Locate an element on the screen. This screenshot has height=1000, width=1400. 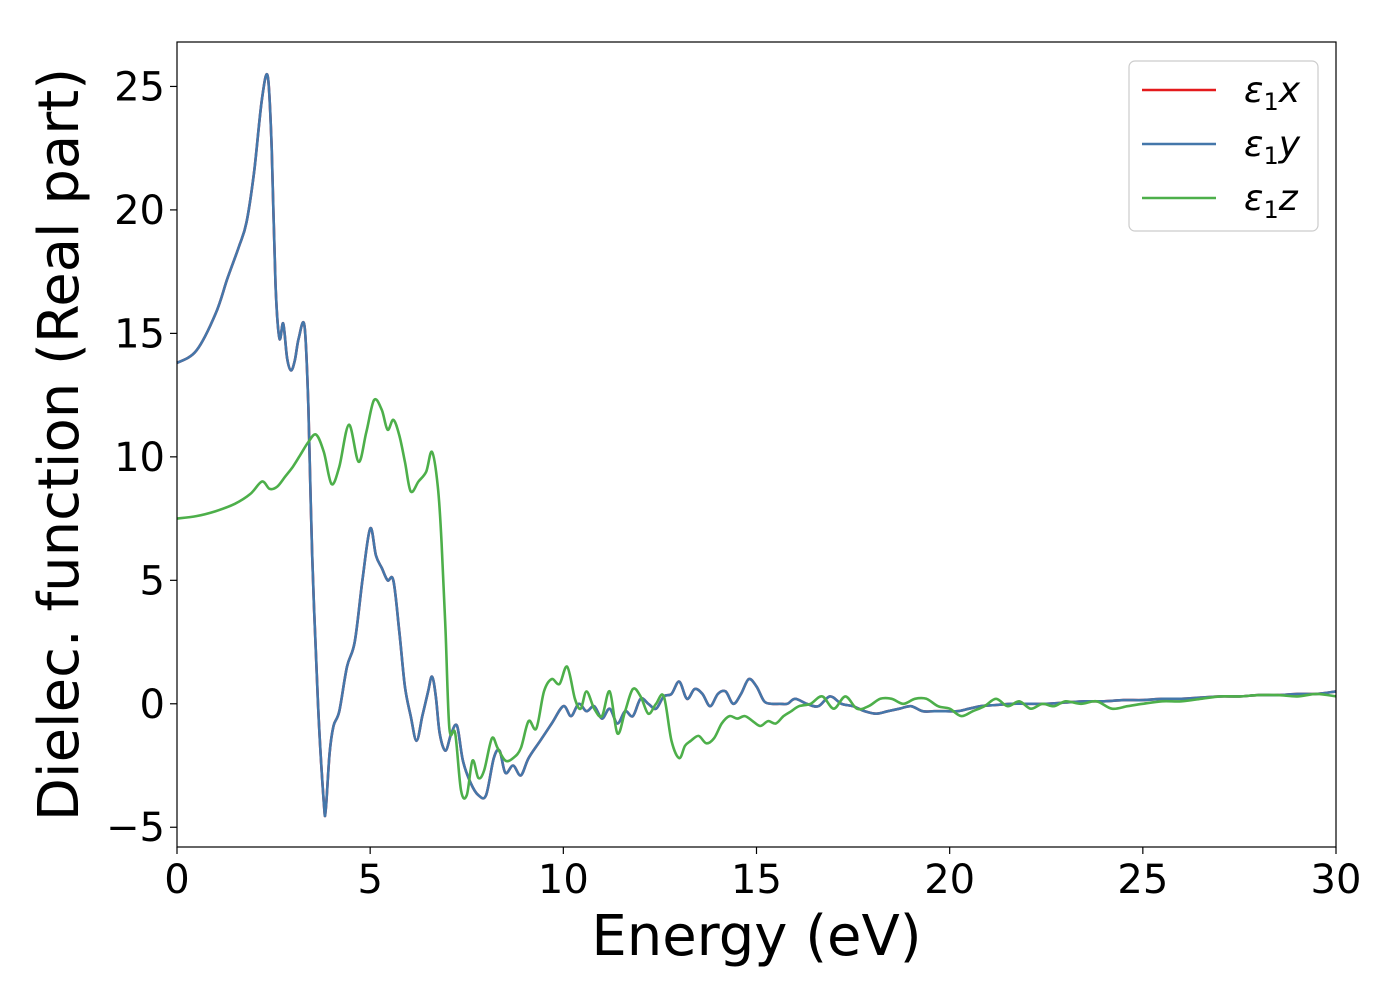
y-tick-label: 20 is located at coordinates (139, 211).